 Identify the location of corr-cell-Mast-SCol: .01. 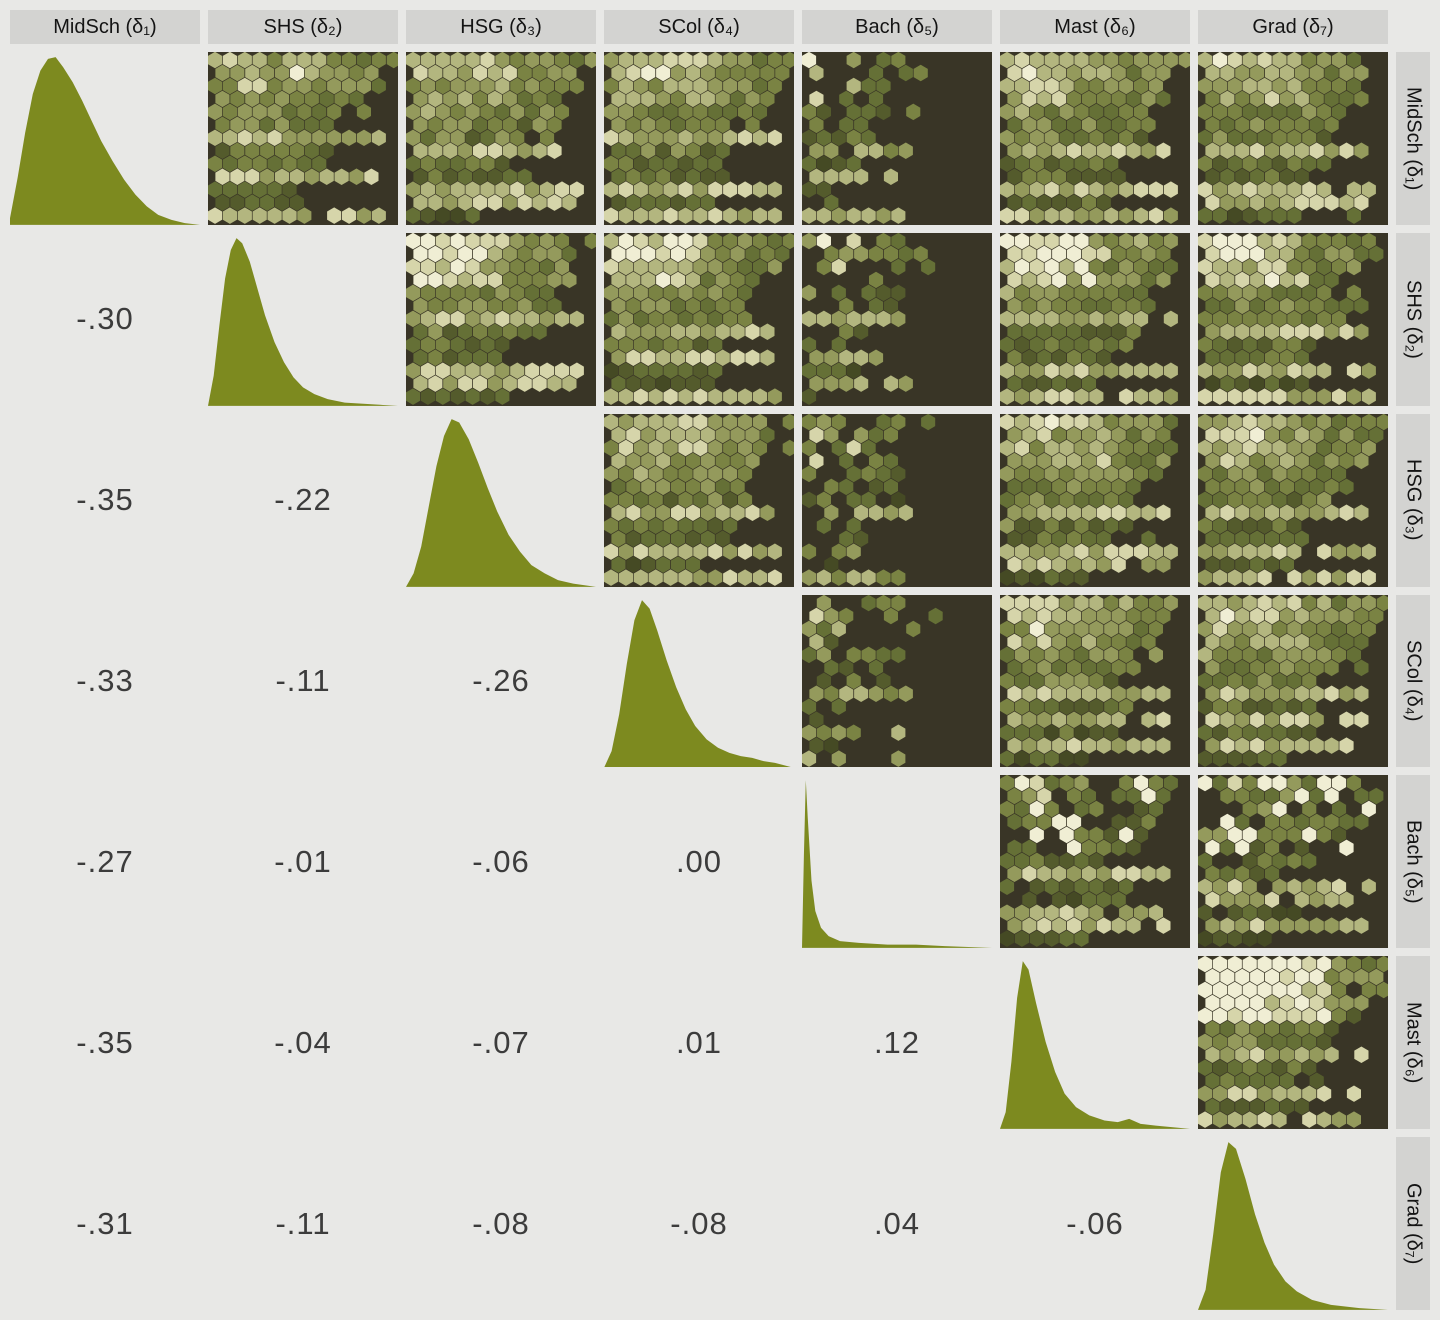
(699, 1042).